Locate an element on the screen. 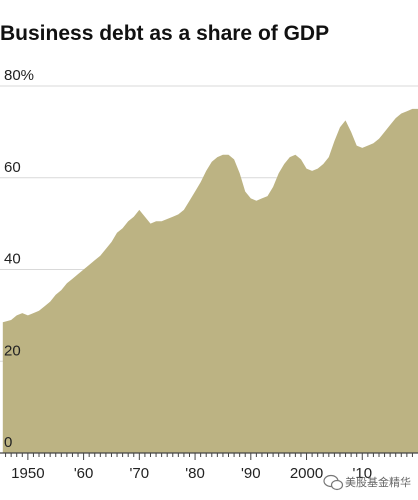 Image resolution: width=418 pixels, height=500 pixels. y-tick-label: 60 is located at coordinates (12, 167).